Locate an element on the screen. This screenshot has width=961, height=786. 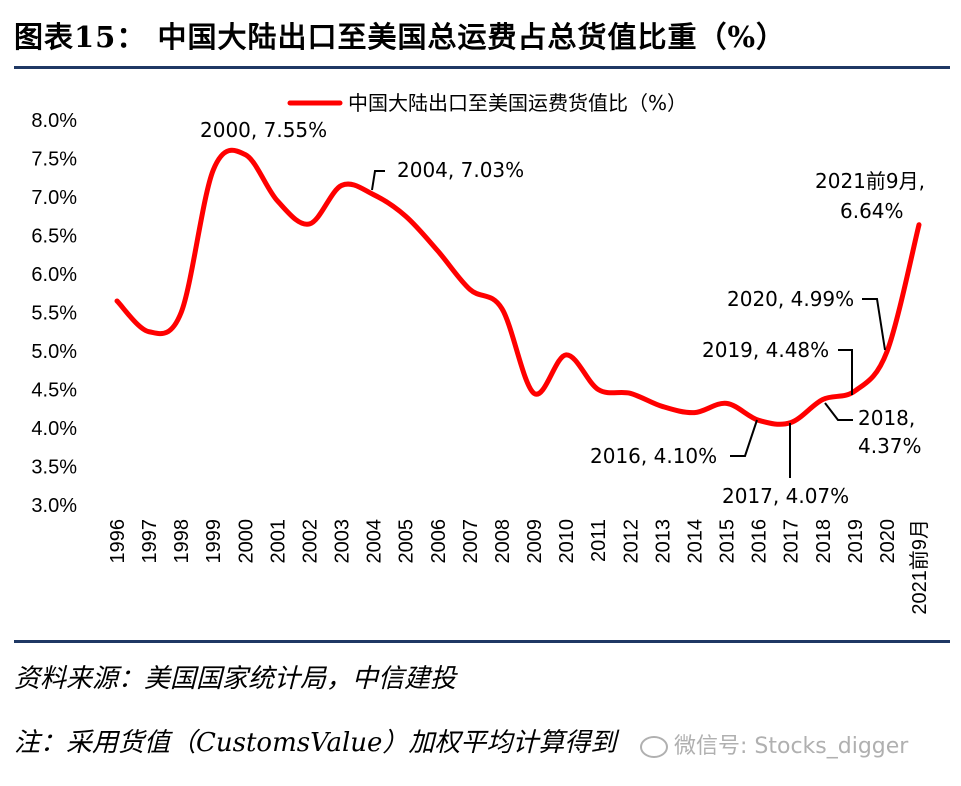
annotation-label: 6.64% is located at coordinates (872, 211).